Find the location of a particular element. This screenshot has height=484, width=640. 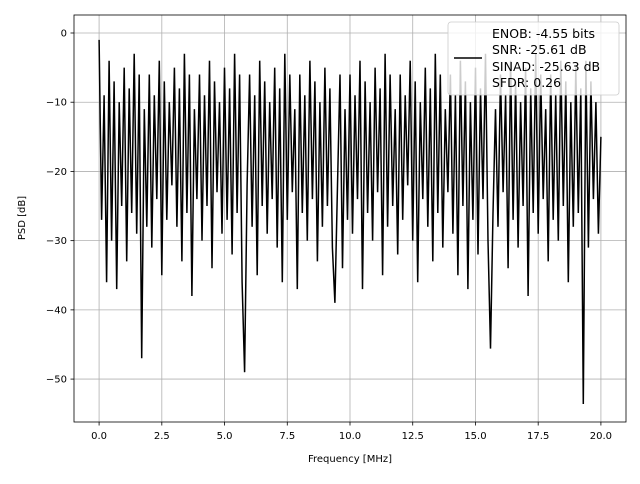

x-axis-label: Frequency [MHz] is located at coordinates (350, 459).